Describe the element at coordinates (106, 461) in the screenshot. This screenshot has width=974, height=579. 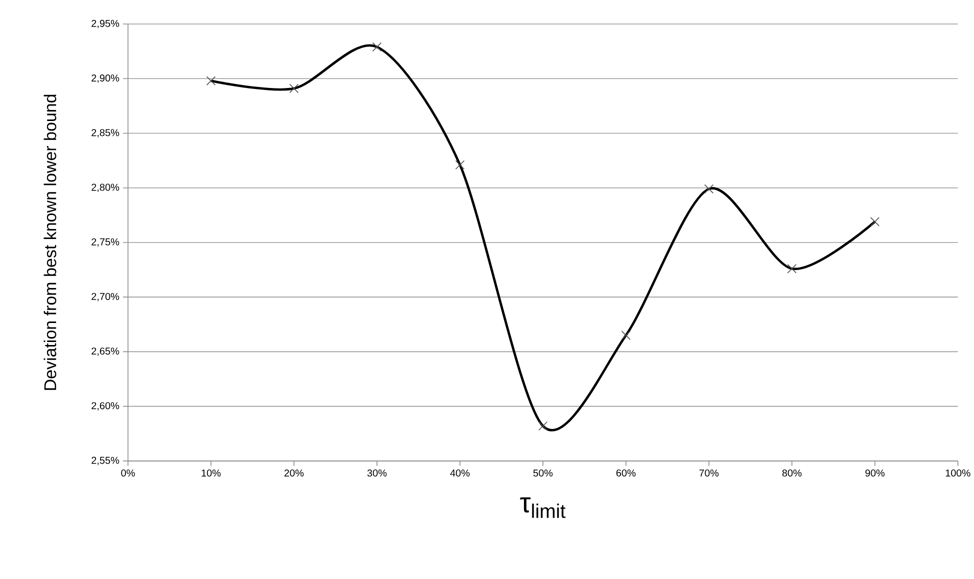
I see `y-tick-label: 2,55%` at that location.